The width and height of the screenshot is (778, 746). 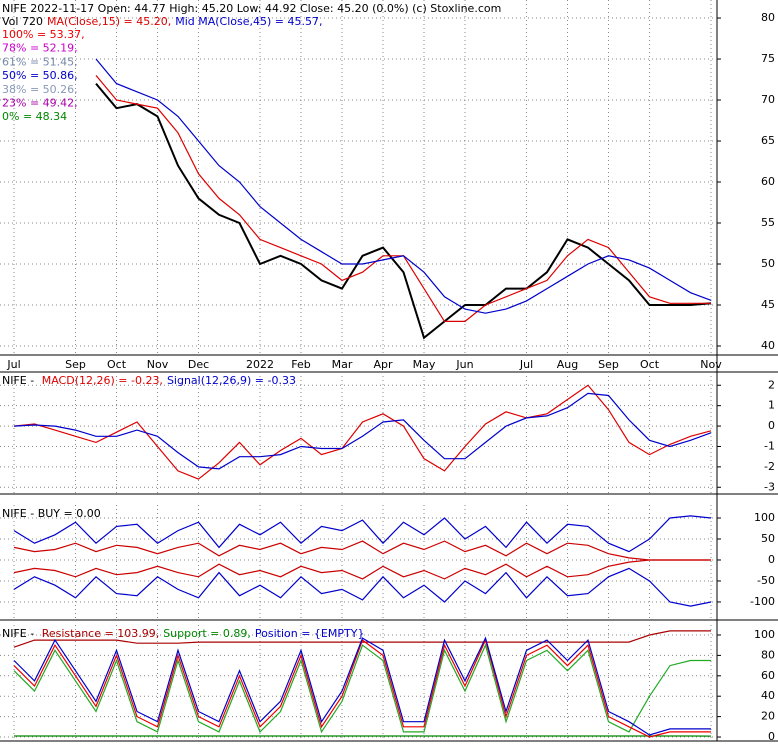 What do you see at coordinates (40, 89) in the screenshot?
I see `level-label: 38% = 50.26,` at bounding box center [40, 89].